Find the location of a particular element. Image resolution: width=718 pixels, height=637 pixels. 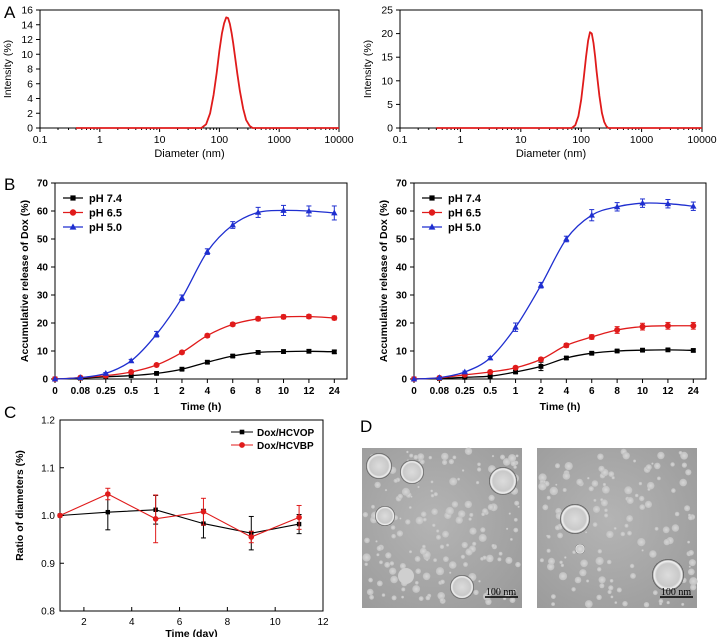

panel-label-d: D is located at coordinates (366, 426).